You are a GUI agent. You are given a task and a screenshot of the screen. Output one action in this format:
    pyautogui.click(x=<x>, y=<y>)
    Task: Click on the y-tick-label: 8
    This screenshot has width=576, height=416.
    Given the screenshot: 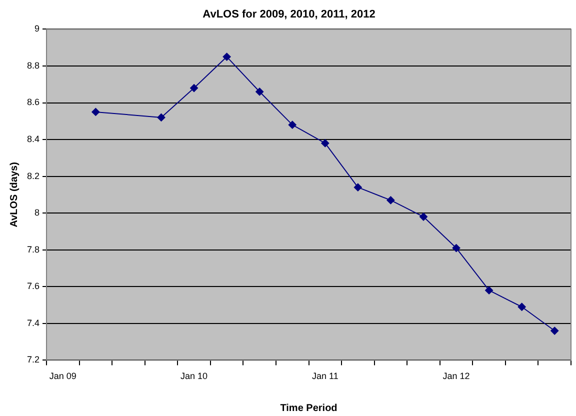 What is the action you would take?
    pyautogui.click(x=37, y=213)
    